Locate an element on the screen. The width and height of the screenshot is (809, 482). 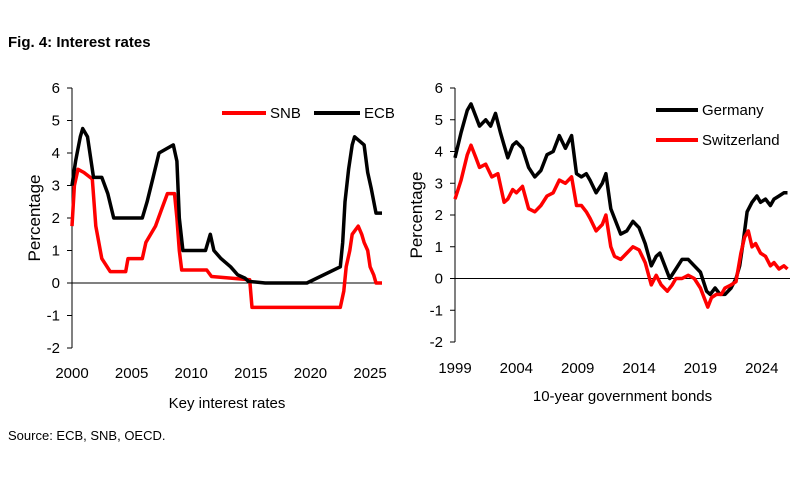
chart1-x-tick-label: 2005 is located at coordinates (131, 373).